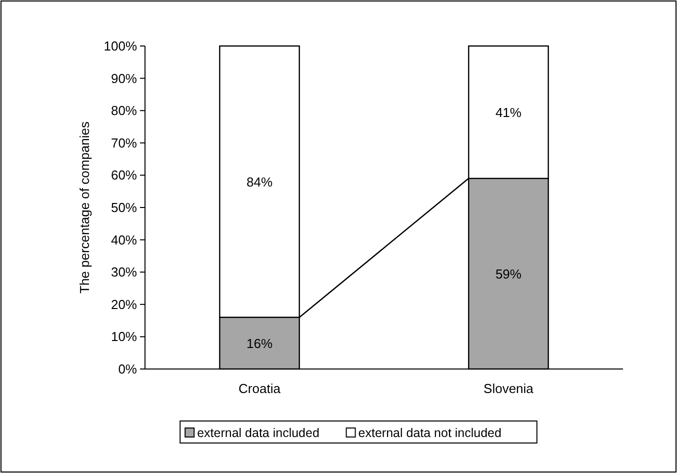  What do you see at coordinates (121, 46) in the screenshot?
I see `y-tick-label: 100%` at bounding box center [121, 46].